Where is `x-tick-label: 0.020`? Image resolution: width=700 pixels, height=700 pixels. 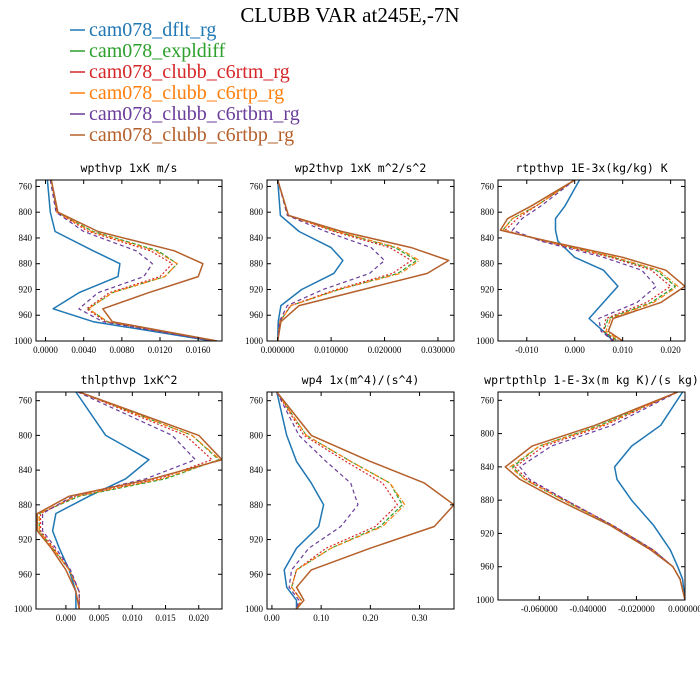
x-tick-label: 0.020 is located at coordinates (670, 350).